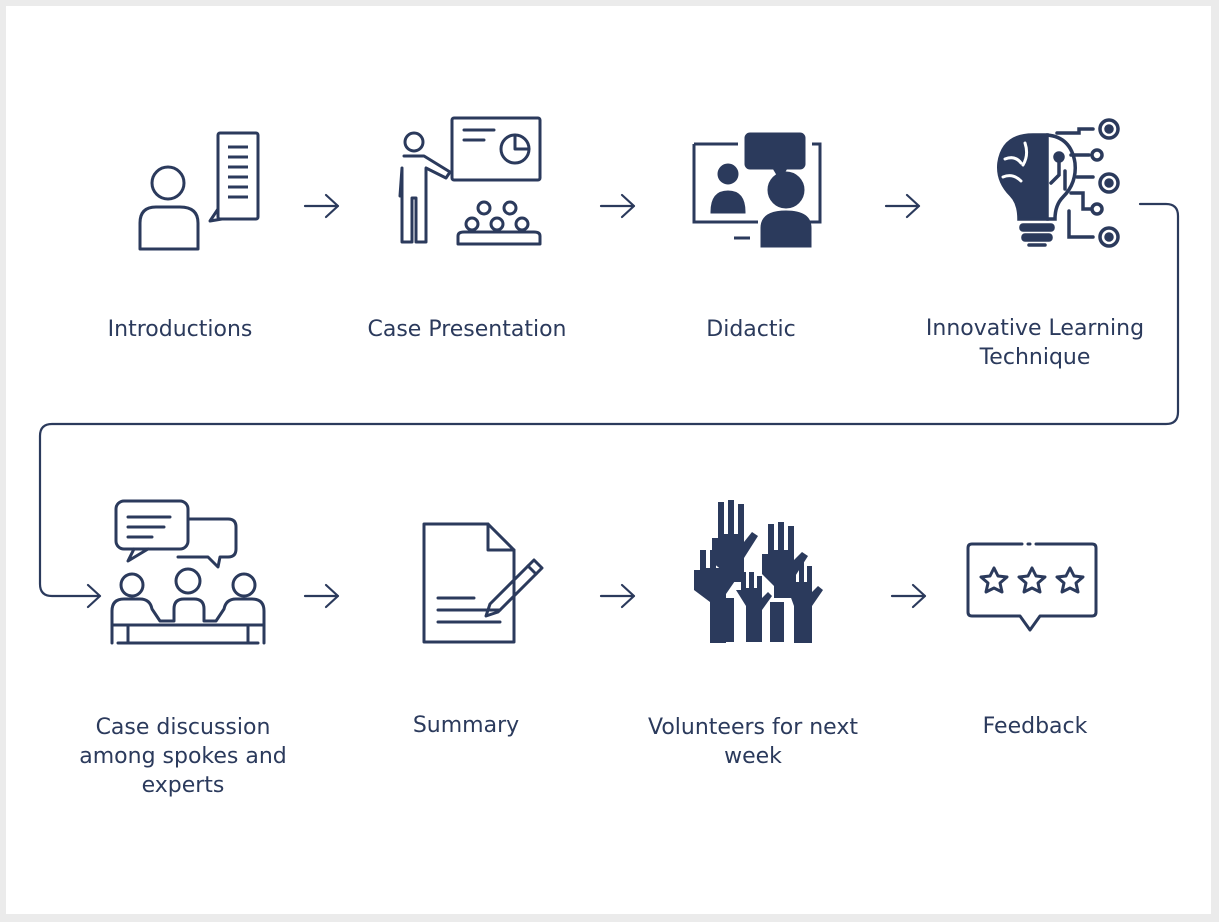 This screenshot has width=1219, height=922. What do you see at coordinates (183, 756) in the screenshot?
I see `step-label-case-discussion: Case discussion among spokes and experts` at bounding box center [183, 756].